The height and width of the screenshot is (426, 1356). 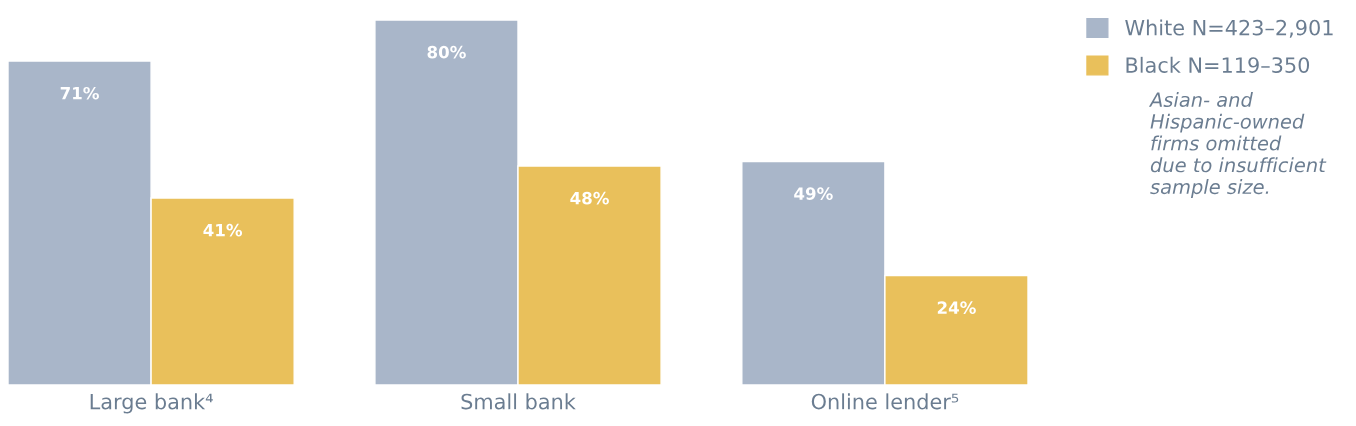 What do you see at coordinates (589, 198) in the screenshot?
I see `data-label: 48%` at bounding box center [589, 198].